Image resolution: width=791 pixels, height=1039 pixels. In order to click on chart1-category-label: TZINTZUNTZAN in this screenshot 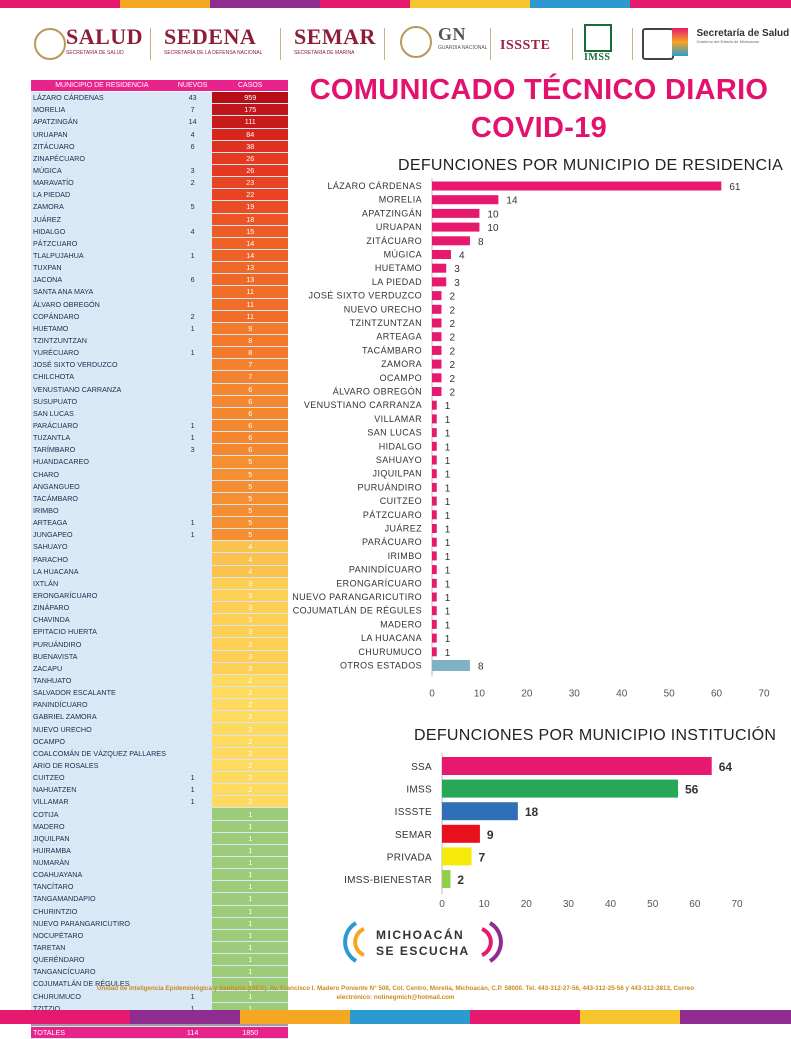, I will do `click(386, 323)`.